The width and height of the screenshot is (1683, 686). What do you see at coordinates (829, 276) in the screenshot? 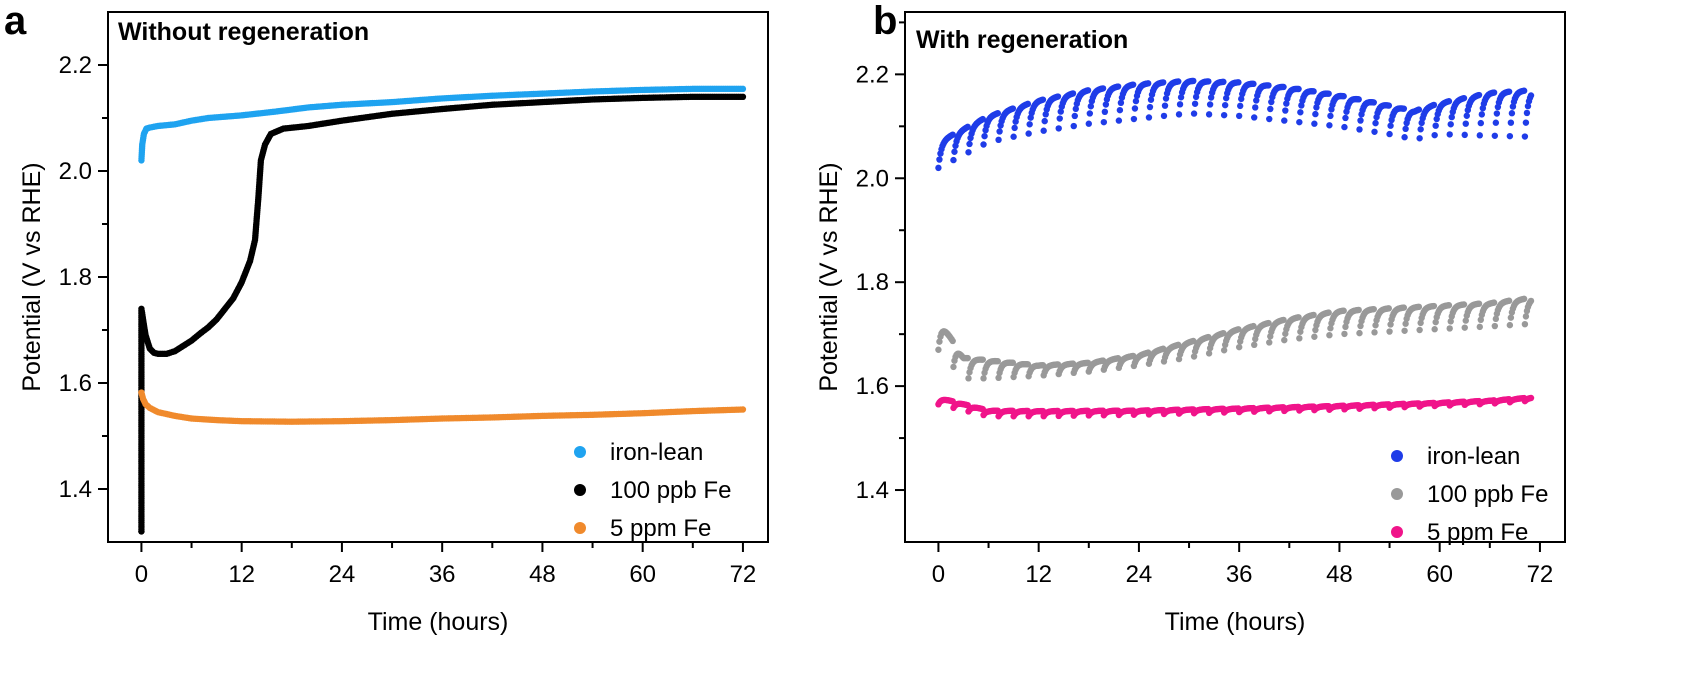
I see `y-axis-label: Potential (V vs RHE)` at bounding box center [829, 276].